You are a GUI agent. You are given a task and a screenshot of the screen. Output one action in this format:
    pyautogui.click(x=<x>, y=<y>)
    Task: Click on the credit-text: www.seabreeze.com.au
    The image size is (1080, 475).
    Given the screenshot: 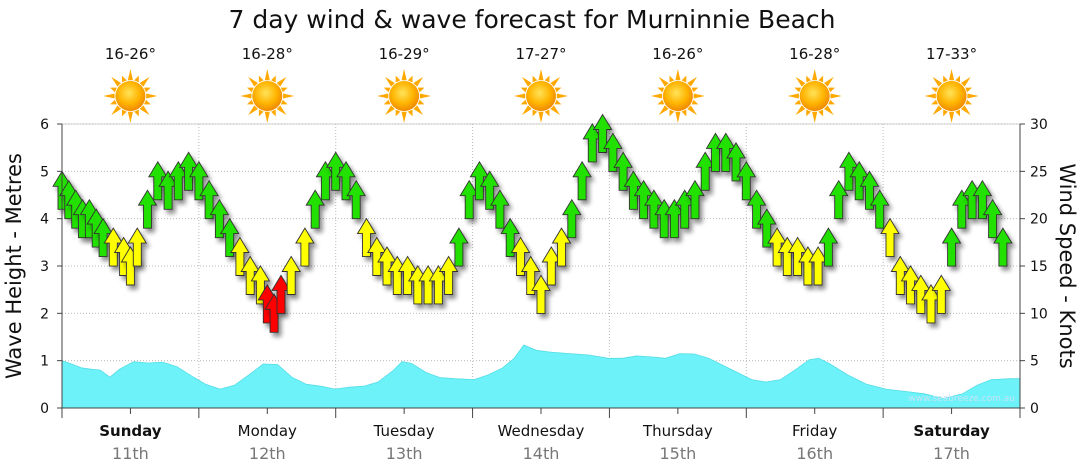 What is the action you would take?
    pyautogui.click(x=961, y=399)
    